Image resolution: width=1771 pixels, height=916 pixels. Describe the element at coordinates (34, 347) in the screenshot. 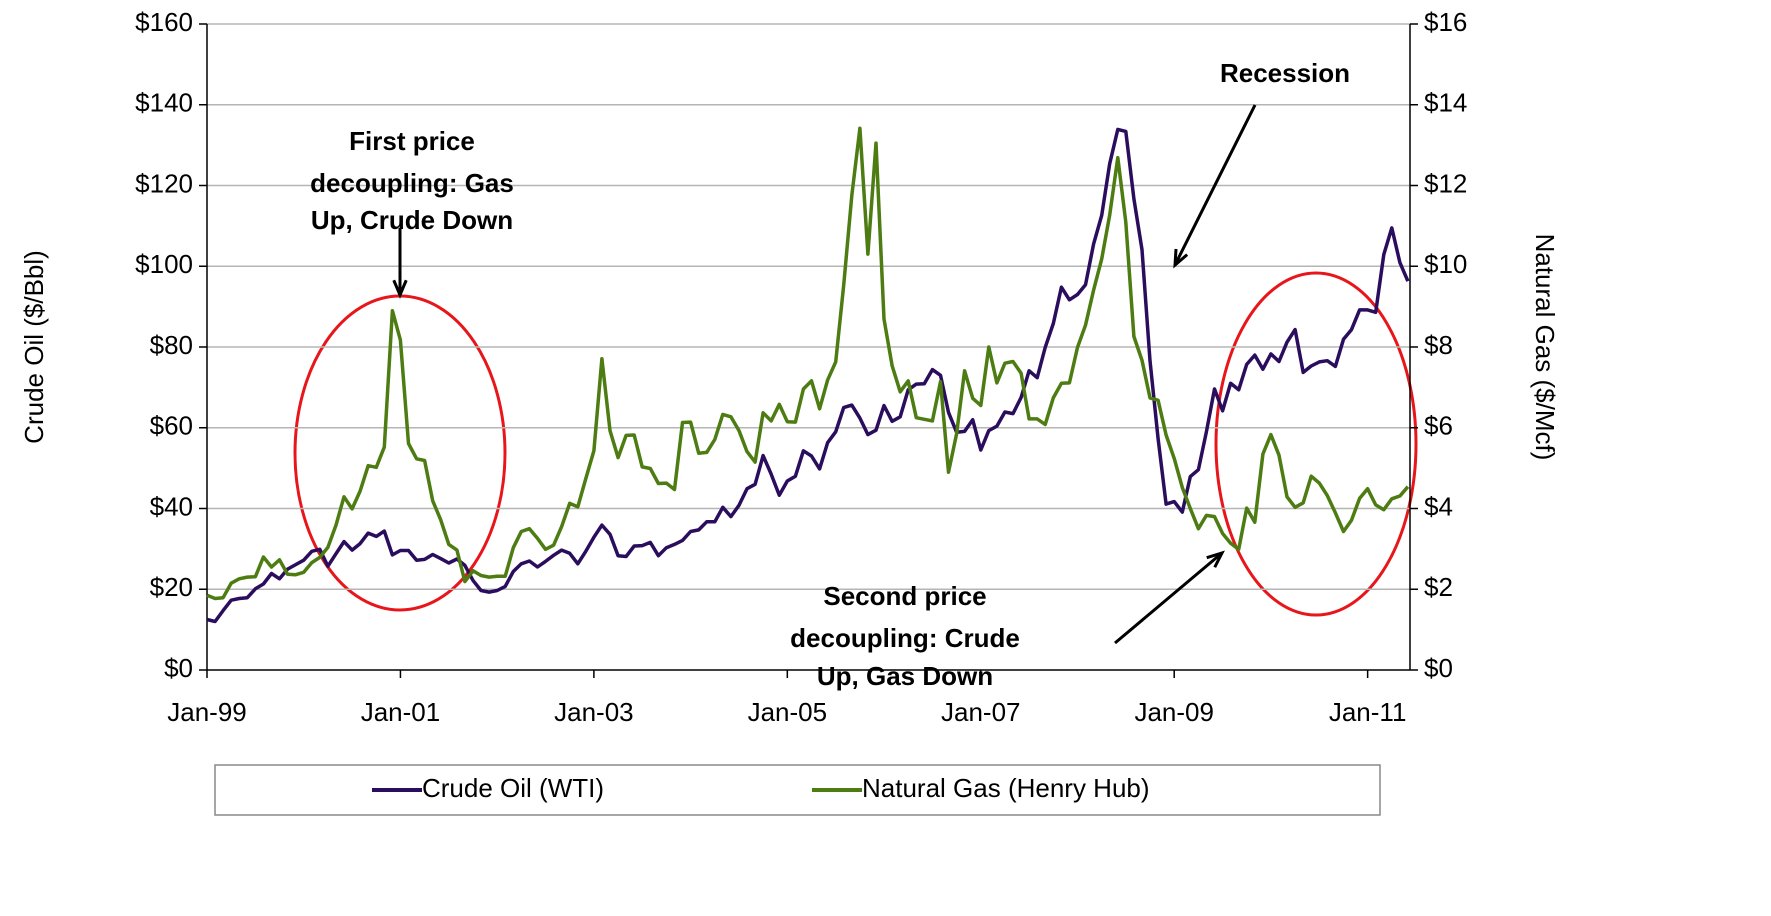

I see `y-axis-label: Crude Oil ($/Bbl)` at that location.